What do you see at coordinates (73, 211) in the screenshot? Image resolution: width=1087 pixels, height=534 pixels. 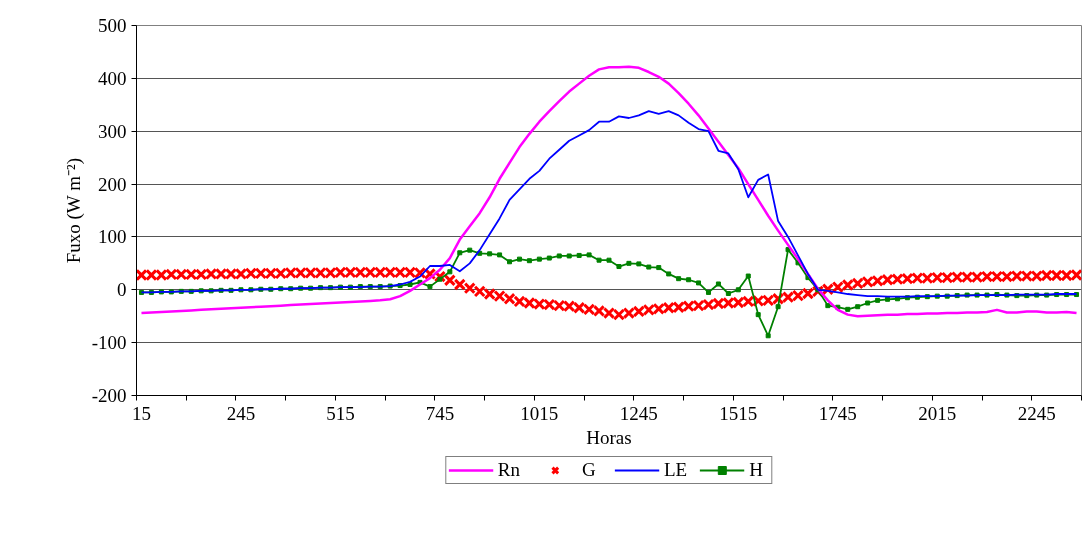 I see `y-axis-title: Fuxo (W m⁻²)` at bounding box center [73, 211].